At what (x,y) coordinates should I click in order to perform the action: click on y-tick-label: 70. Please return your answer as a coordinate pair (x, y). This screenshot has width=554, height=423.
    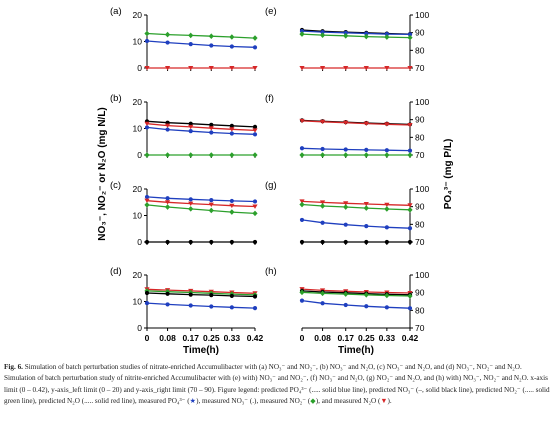
    Looking at the image, I should click on (420, 68).